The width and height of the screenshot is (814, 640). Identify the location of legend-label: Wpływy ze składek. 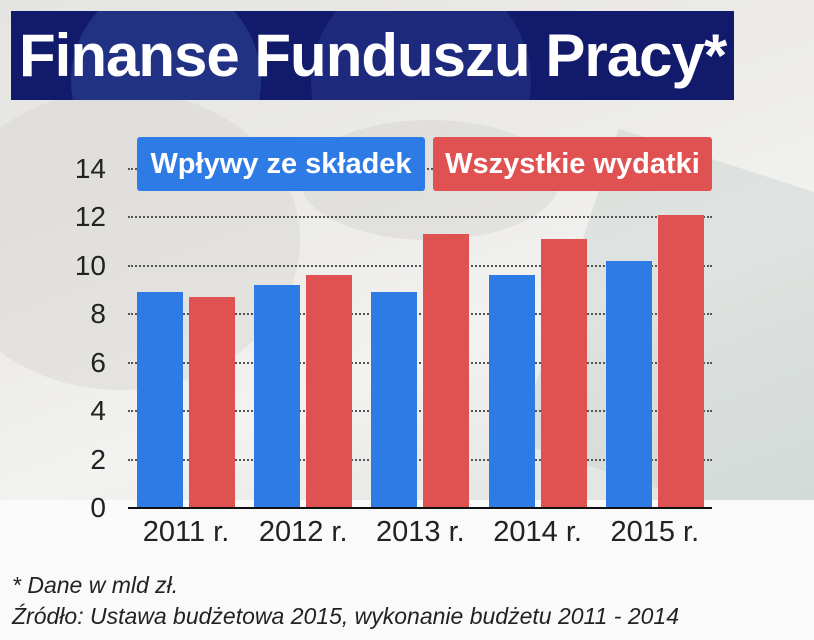
(281, 164).